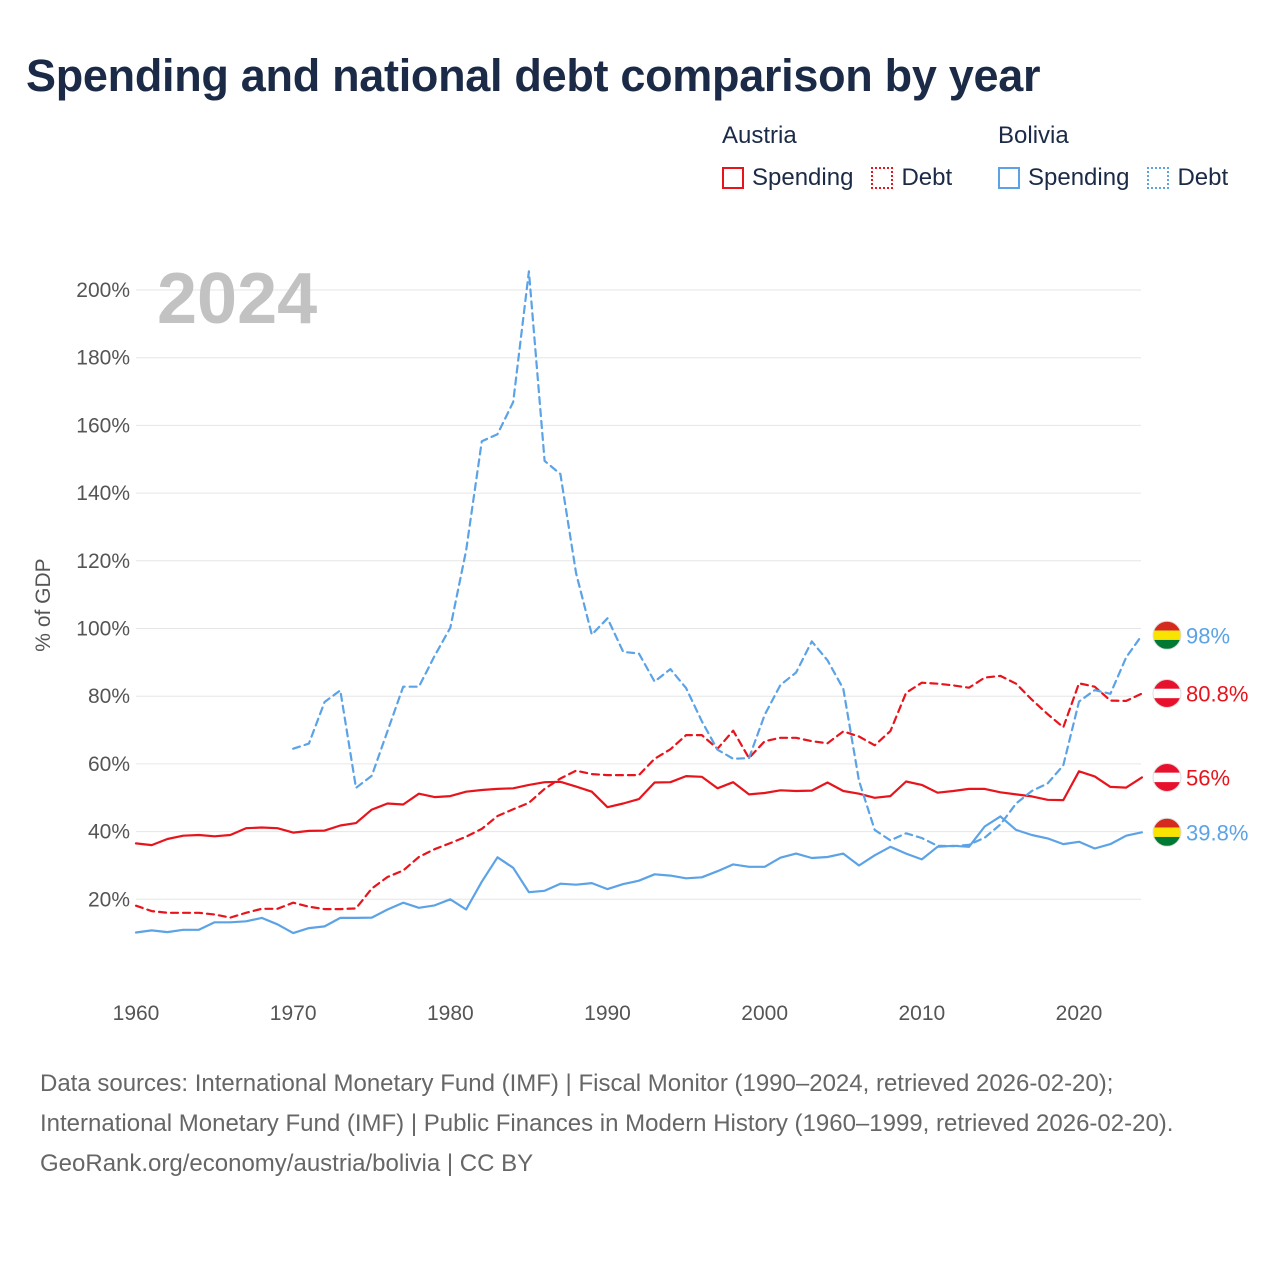 Image resolution: width=1280 pixels, height=1280 pixels. What do you see at coordinates (293, 1013) in the screenshot?
I see `x-tick-label: 1970` at bounding box center [293, 1013].